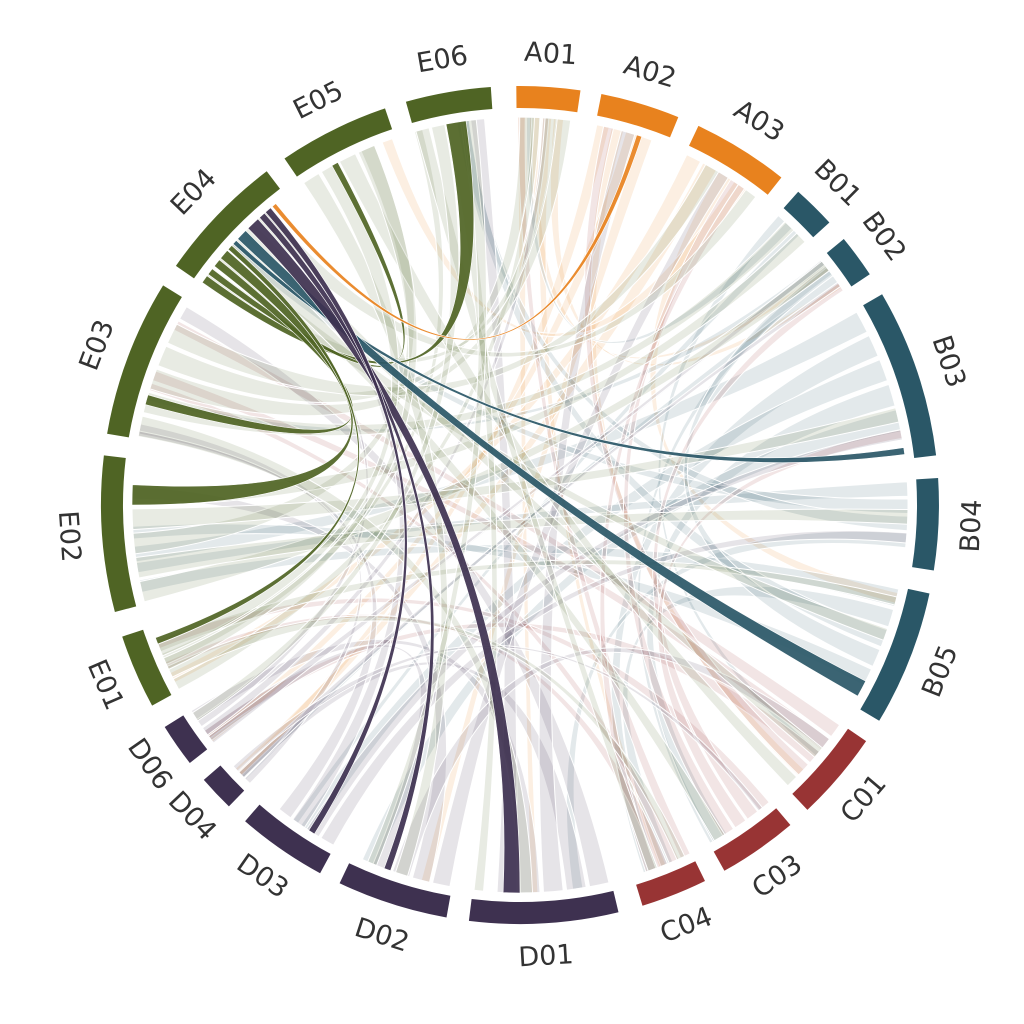 The width and height of the screenshot is (1024, 1024). I want to click on ribbon-c01-a02, so click(696, 450).